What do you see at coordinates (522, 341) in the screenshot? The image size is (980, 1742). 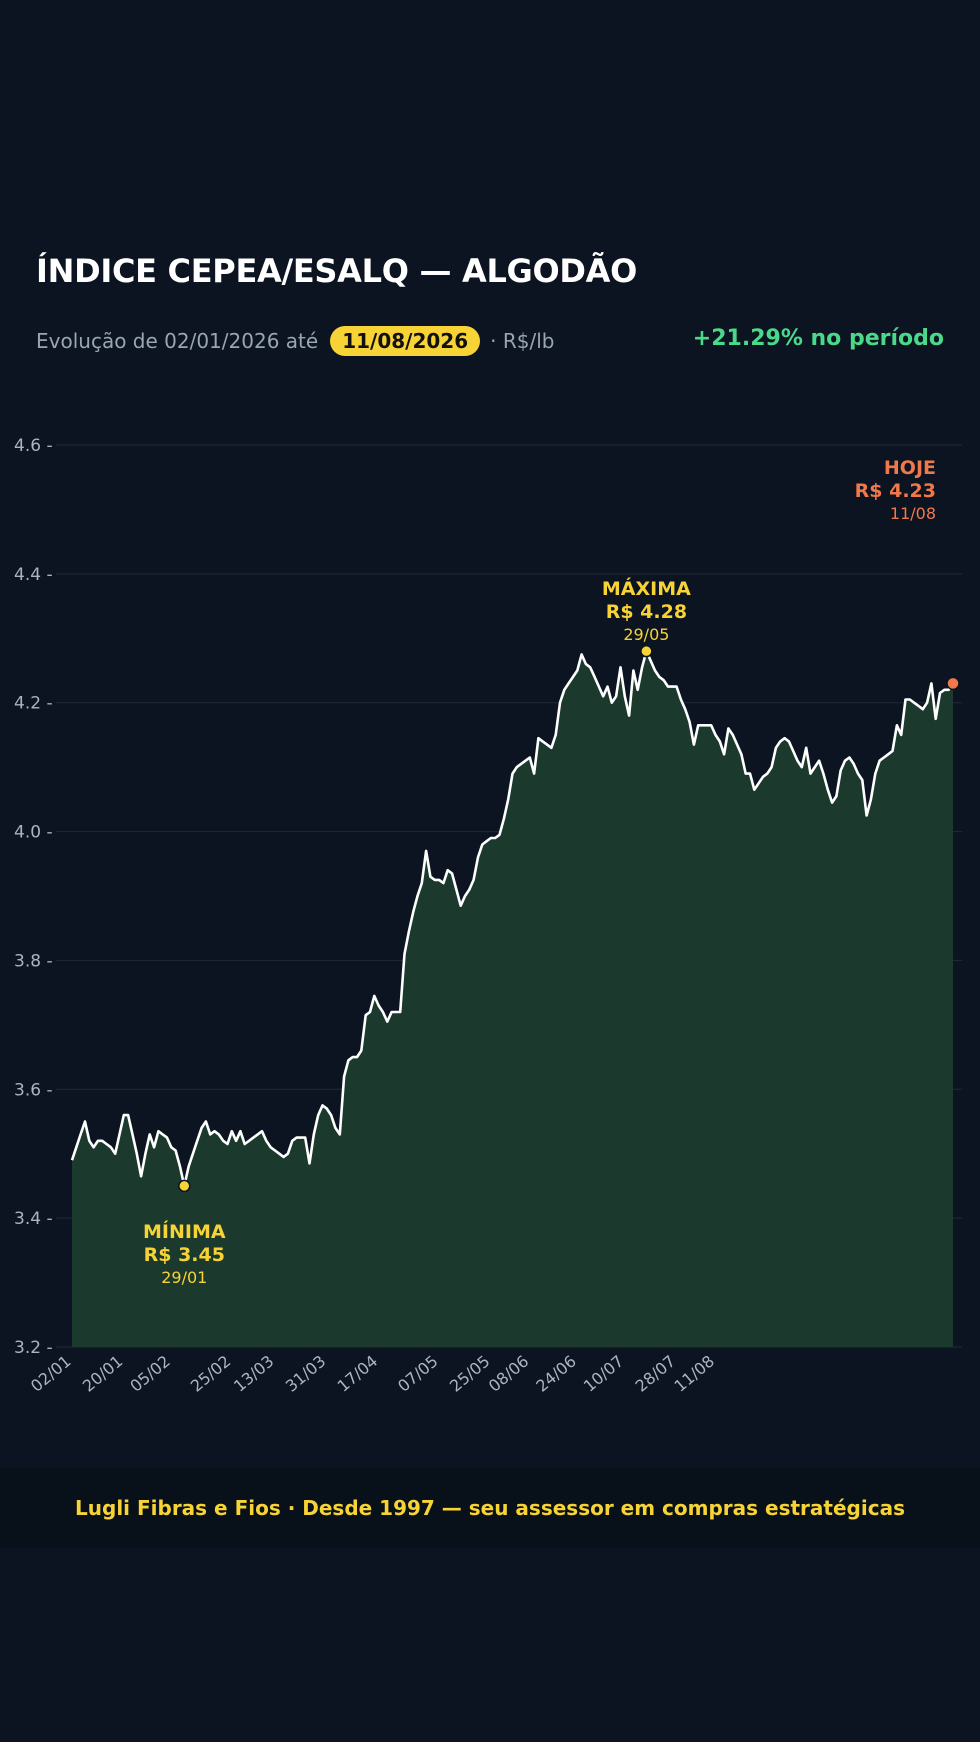 I see `unit-label: · R$/lb` at bounding box center [522, 341].